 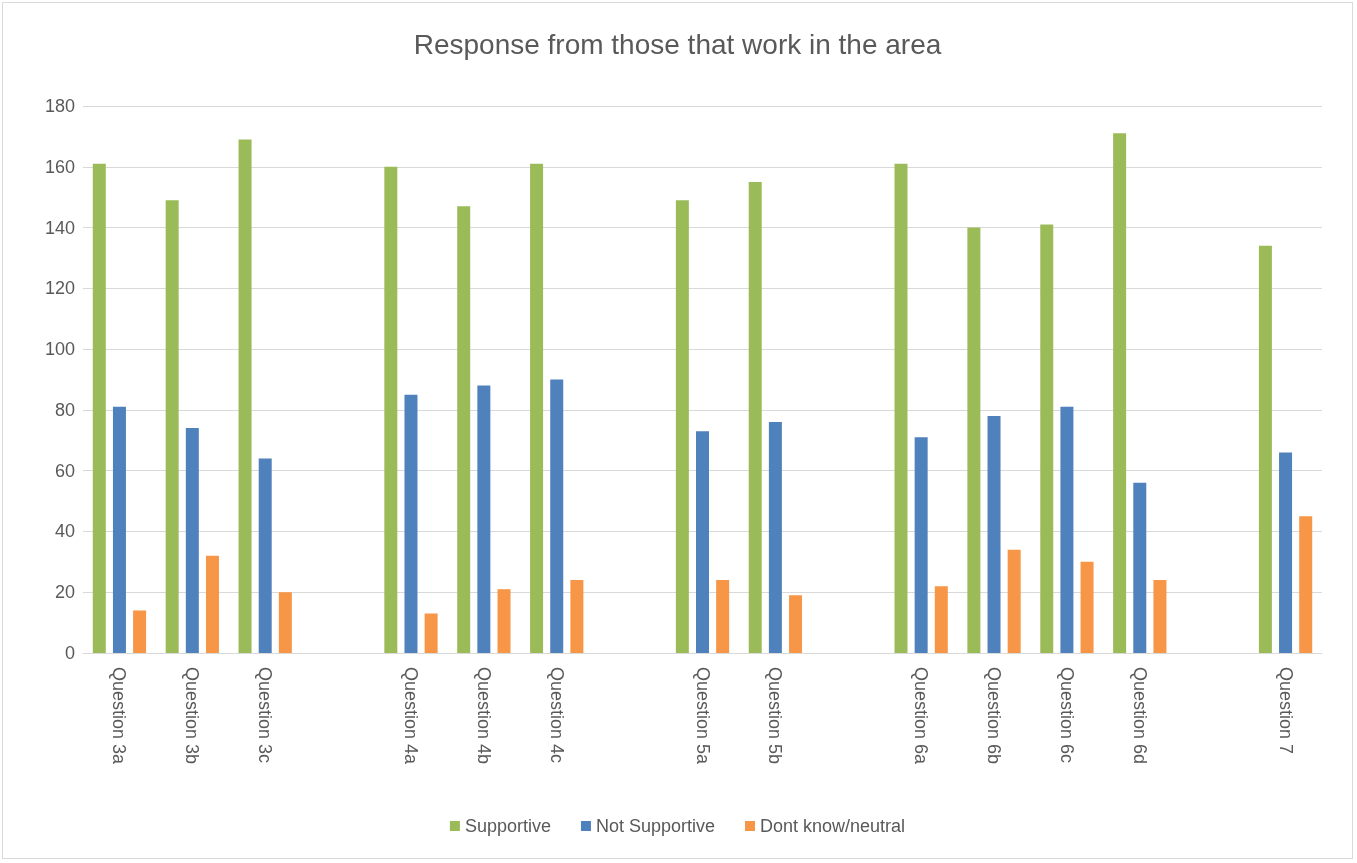 I want to click on x-tick-label: Question 3a, so click(x=119, y=716).